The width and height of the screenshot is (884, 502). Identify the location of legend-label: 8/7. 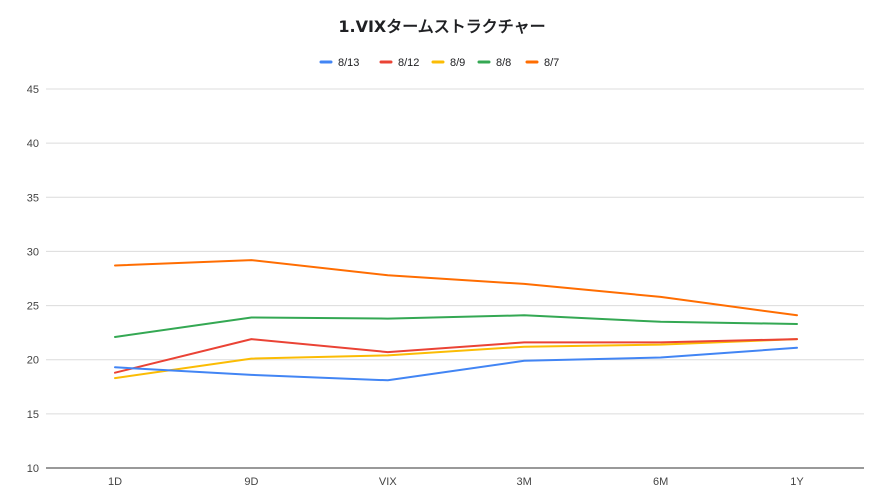
(551, 63).